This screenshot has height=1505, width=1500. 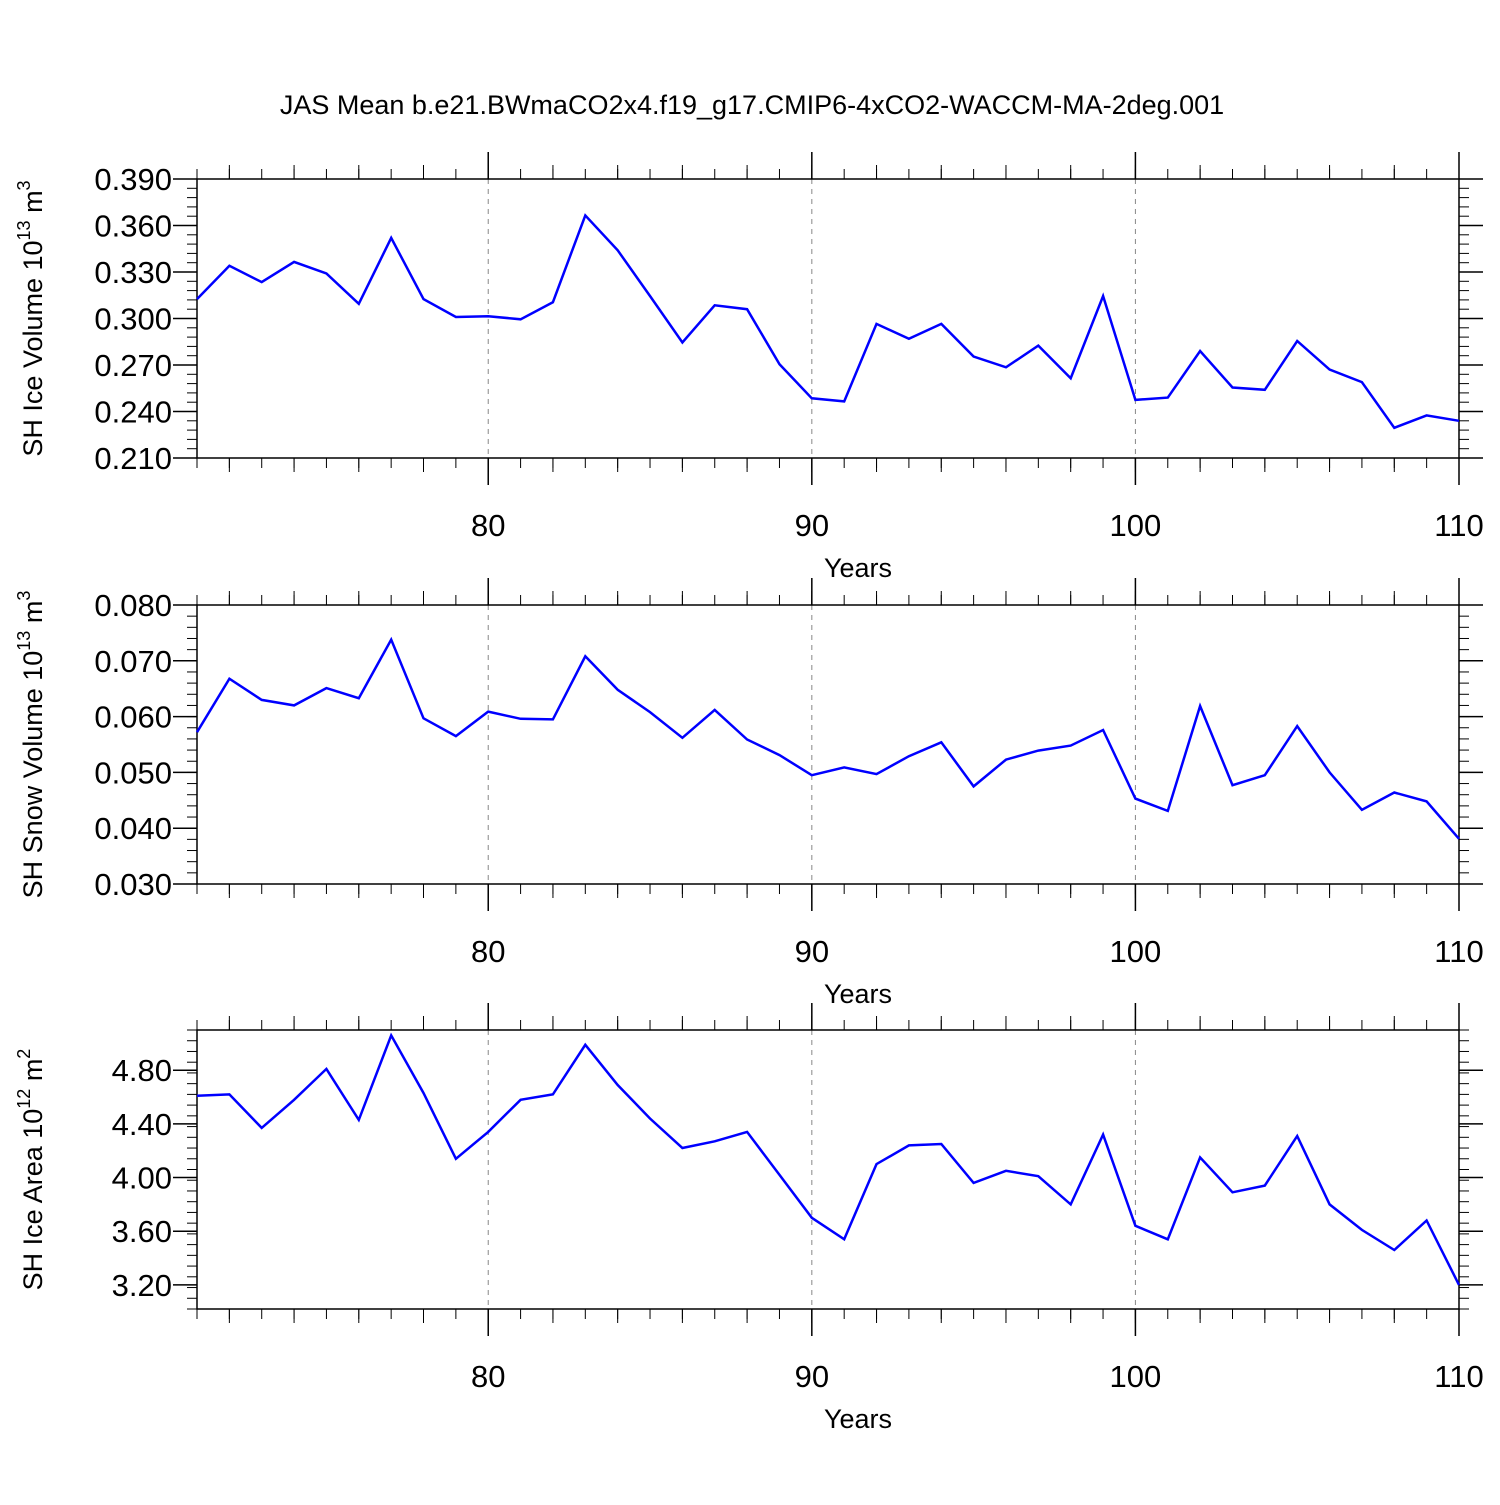 I want to click on y-axis-label-part: 2, so click(x=24, y=1054).